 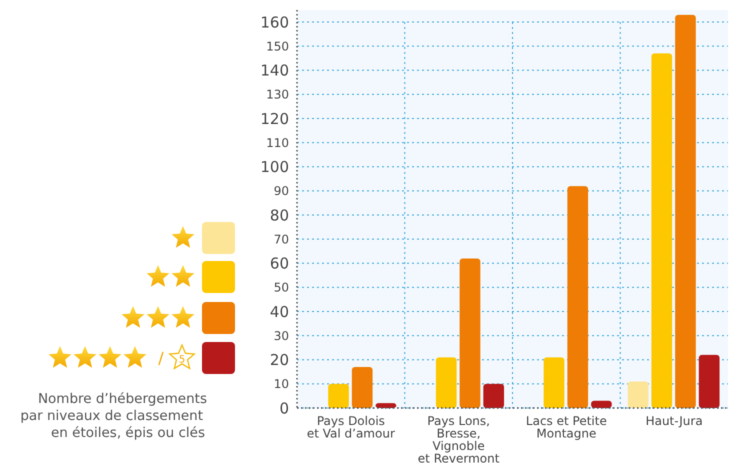 I want to click on y-tick-label: 120, so click(x=274, y=119).